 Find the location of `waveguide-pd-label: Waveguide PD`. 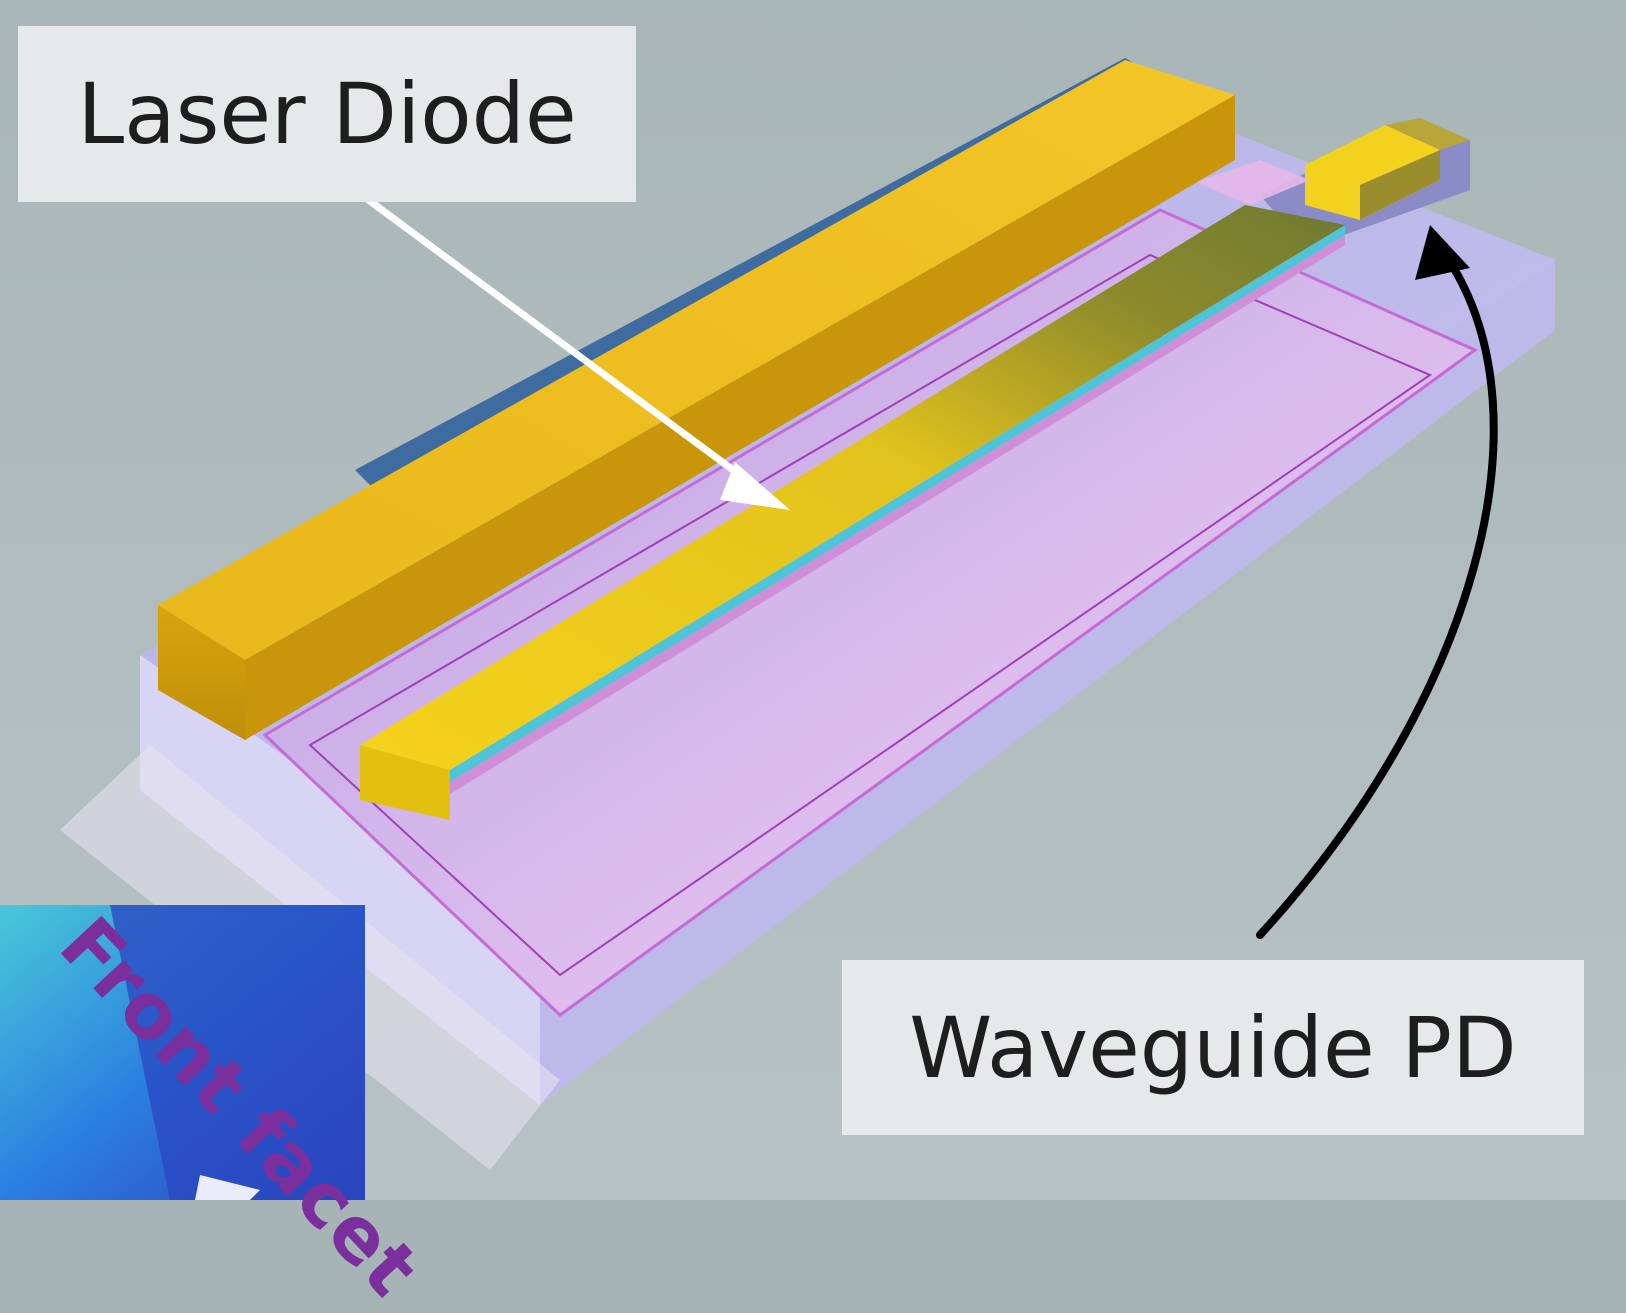

waveguide-pd-label: Waveguide PD is located at coordinates (1213, 1047).